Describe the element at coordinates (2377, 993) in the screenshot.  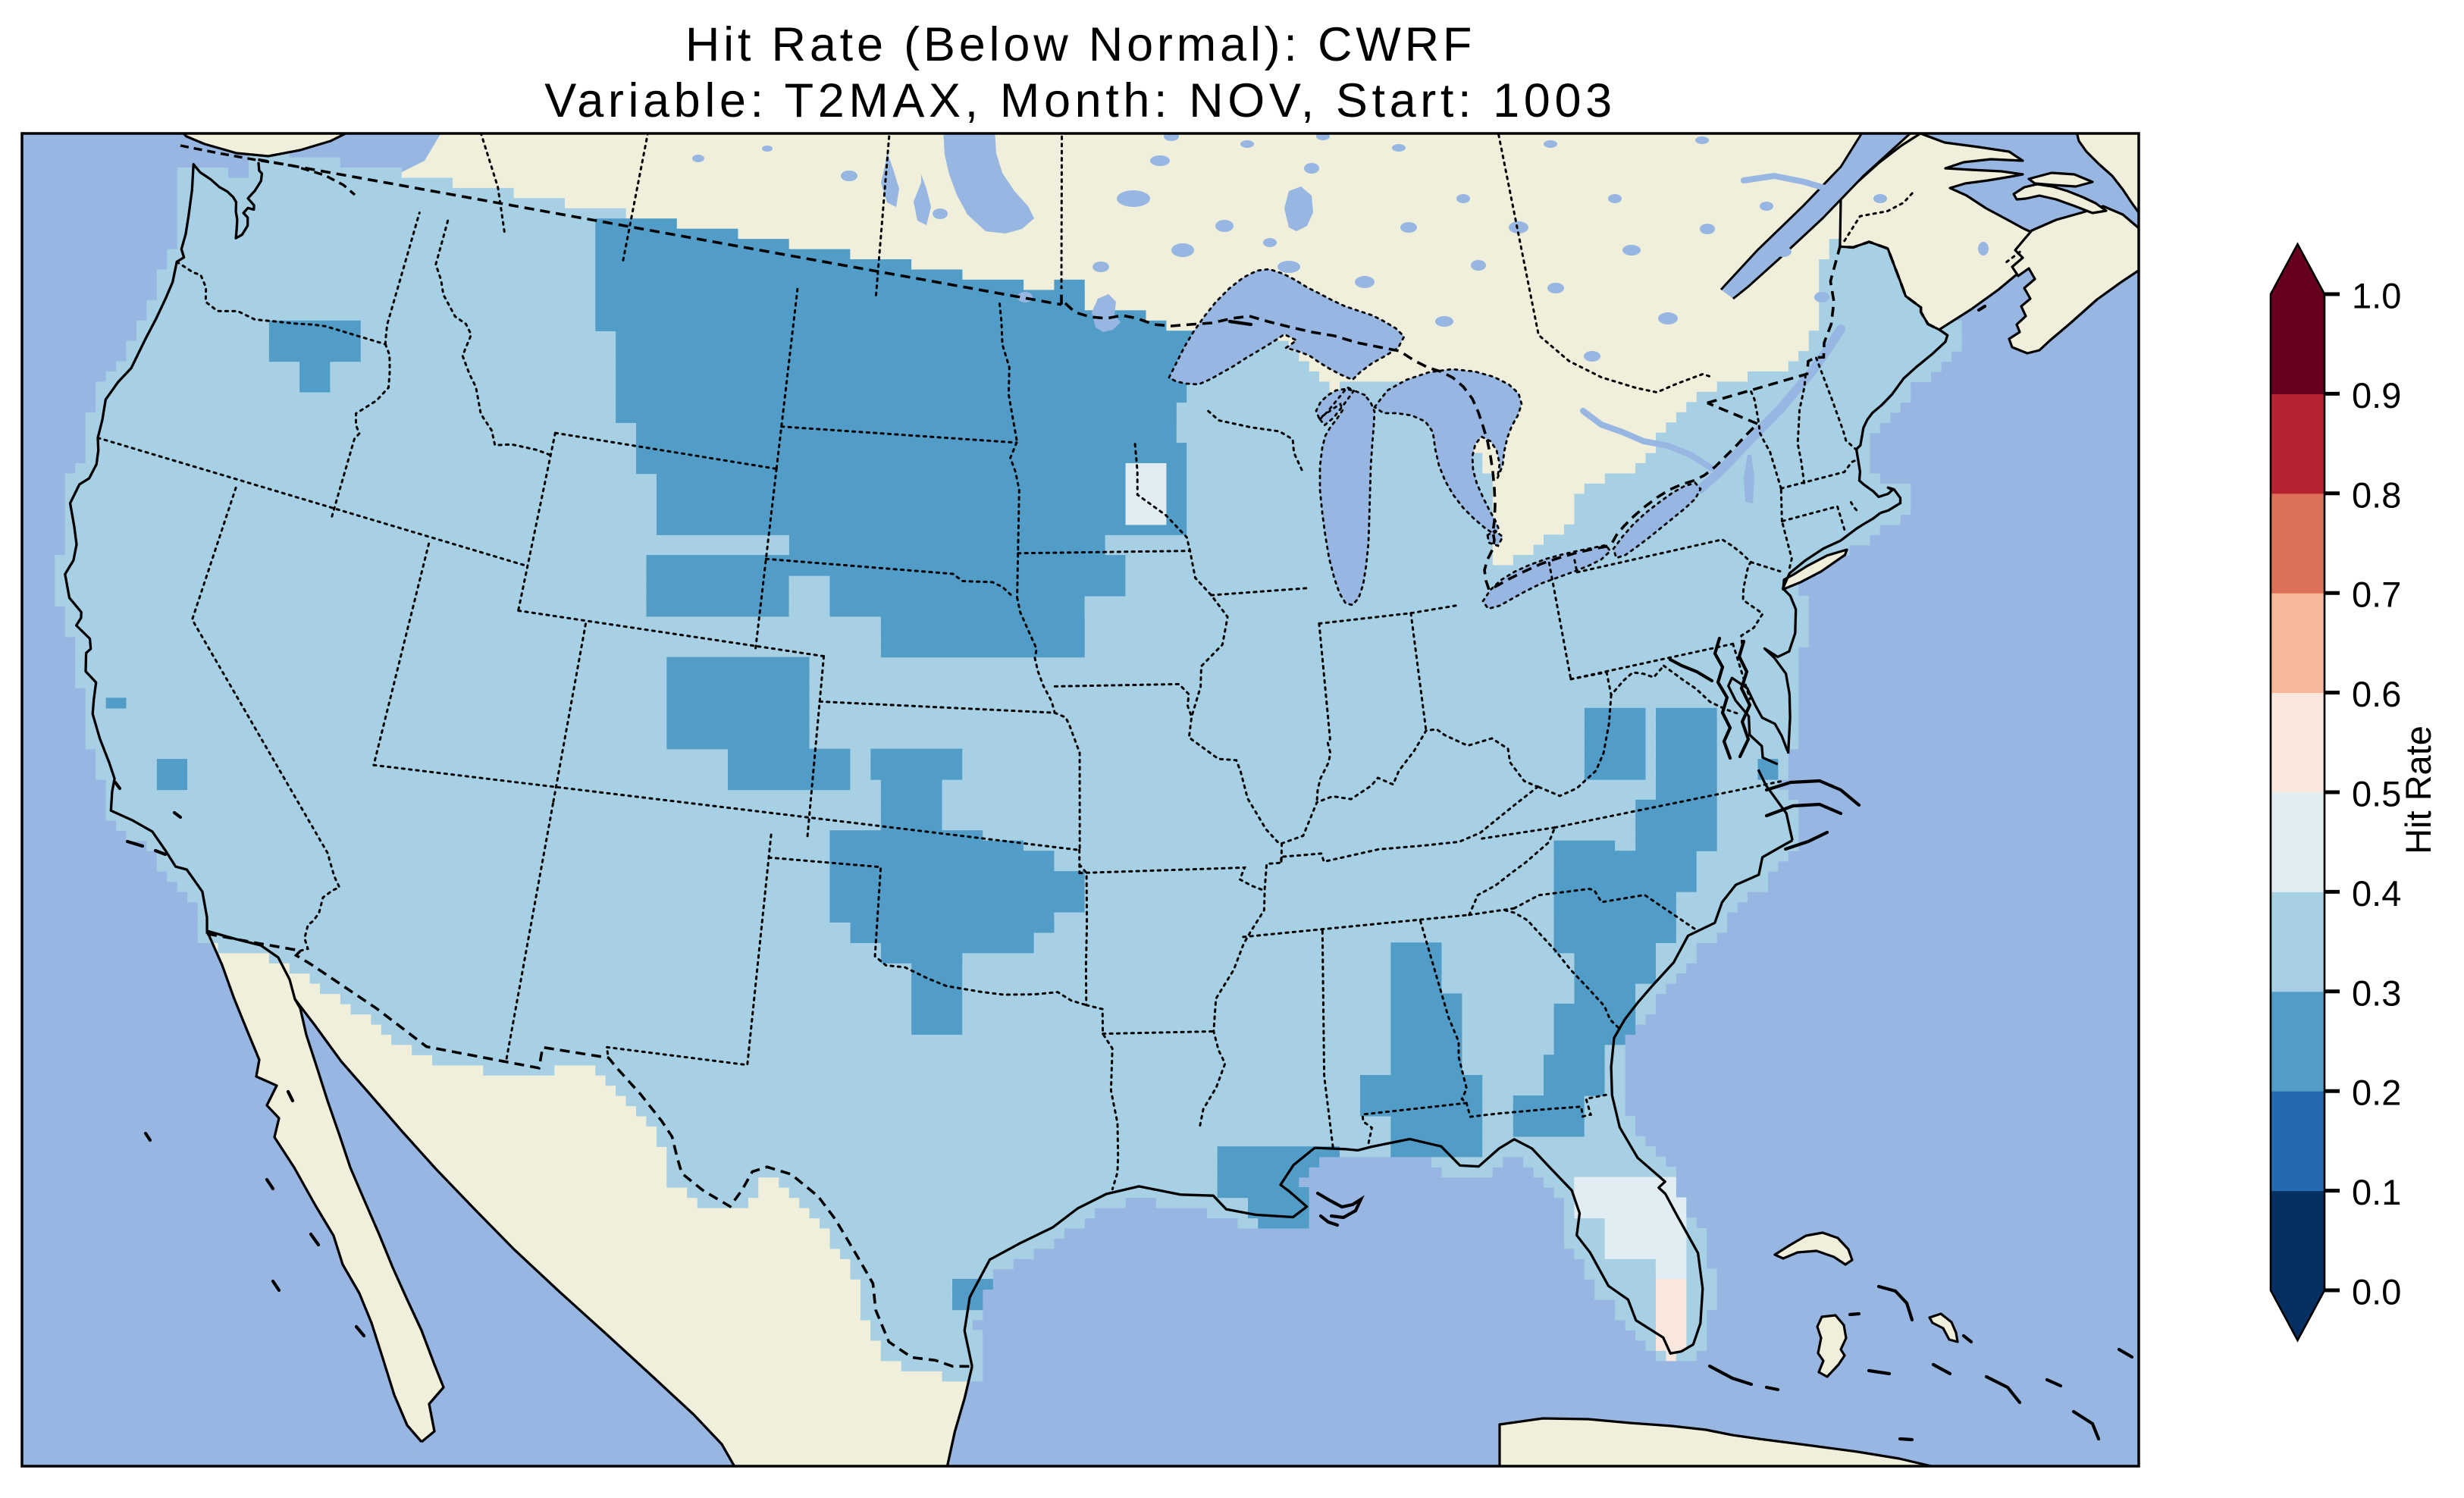
I see `svg-text: 0.3` at that location.